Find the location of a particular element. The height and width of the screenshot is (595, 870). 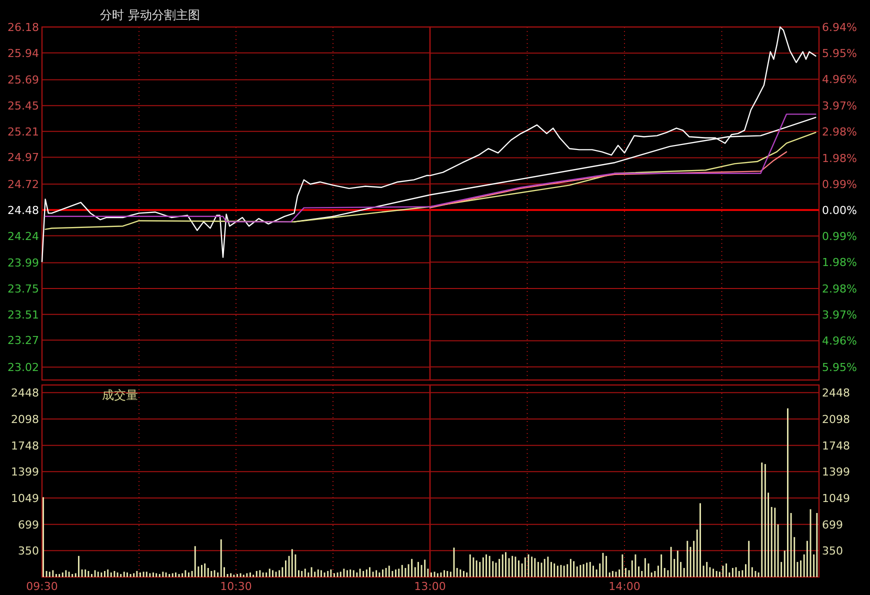

y2-tick-label: 1049 is located at coordinates (836, 499).